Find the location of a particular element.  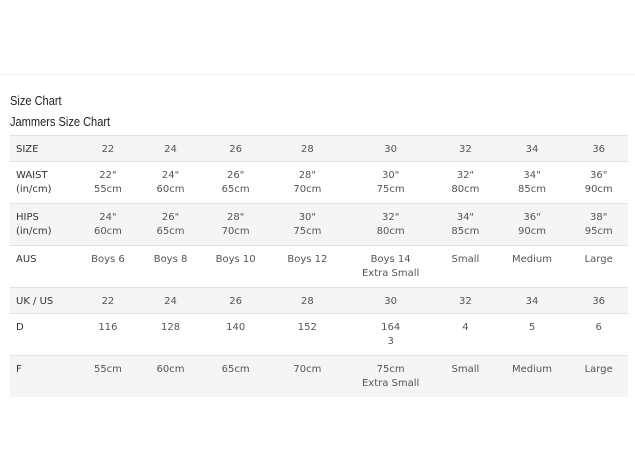

cell-line: AUS is located at coordinates (26, 259).